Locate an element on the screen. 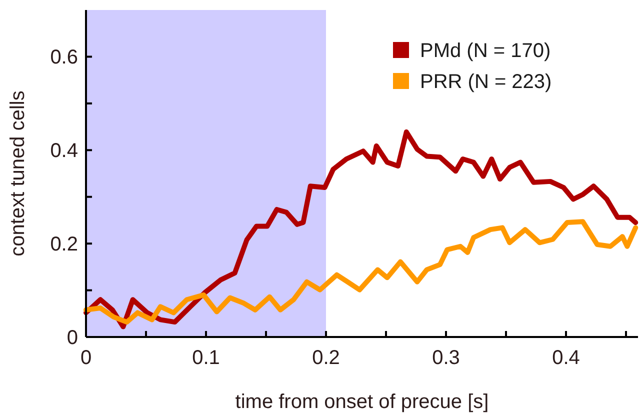  y-tick-label: 0.6 is located at coordinates (64, 57).